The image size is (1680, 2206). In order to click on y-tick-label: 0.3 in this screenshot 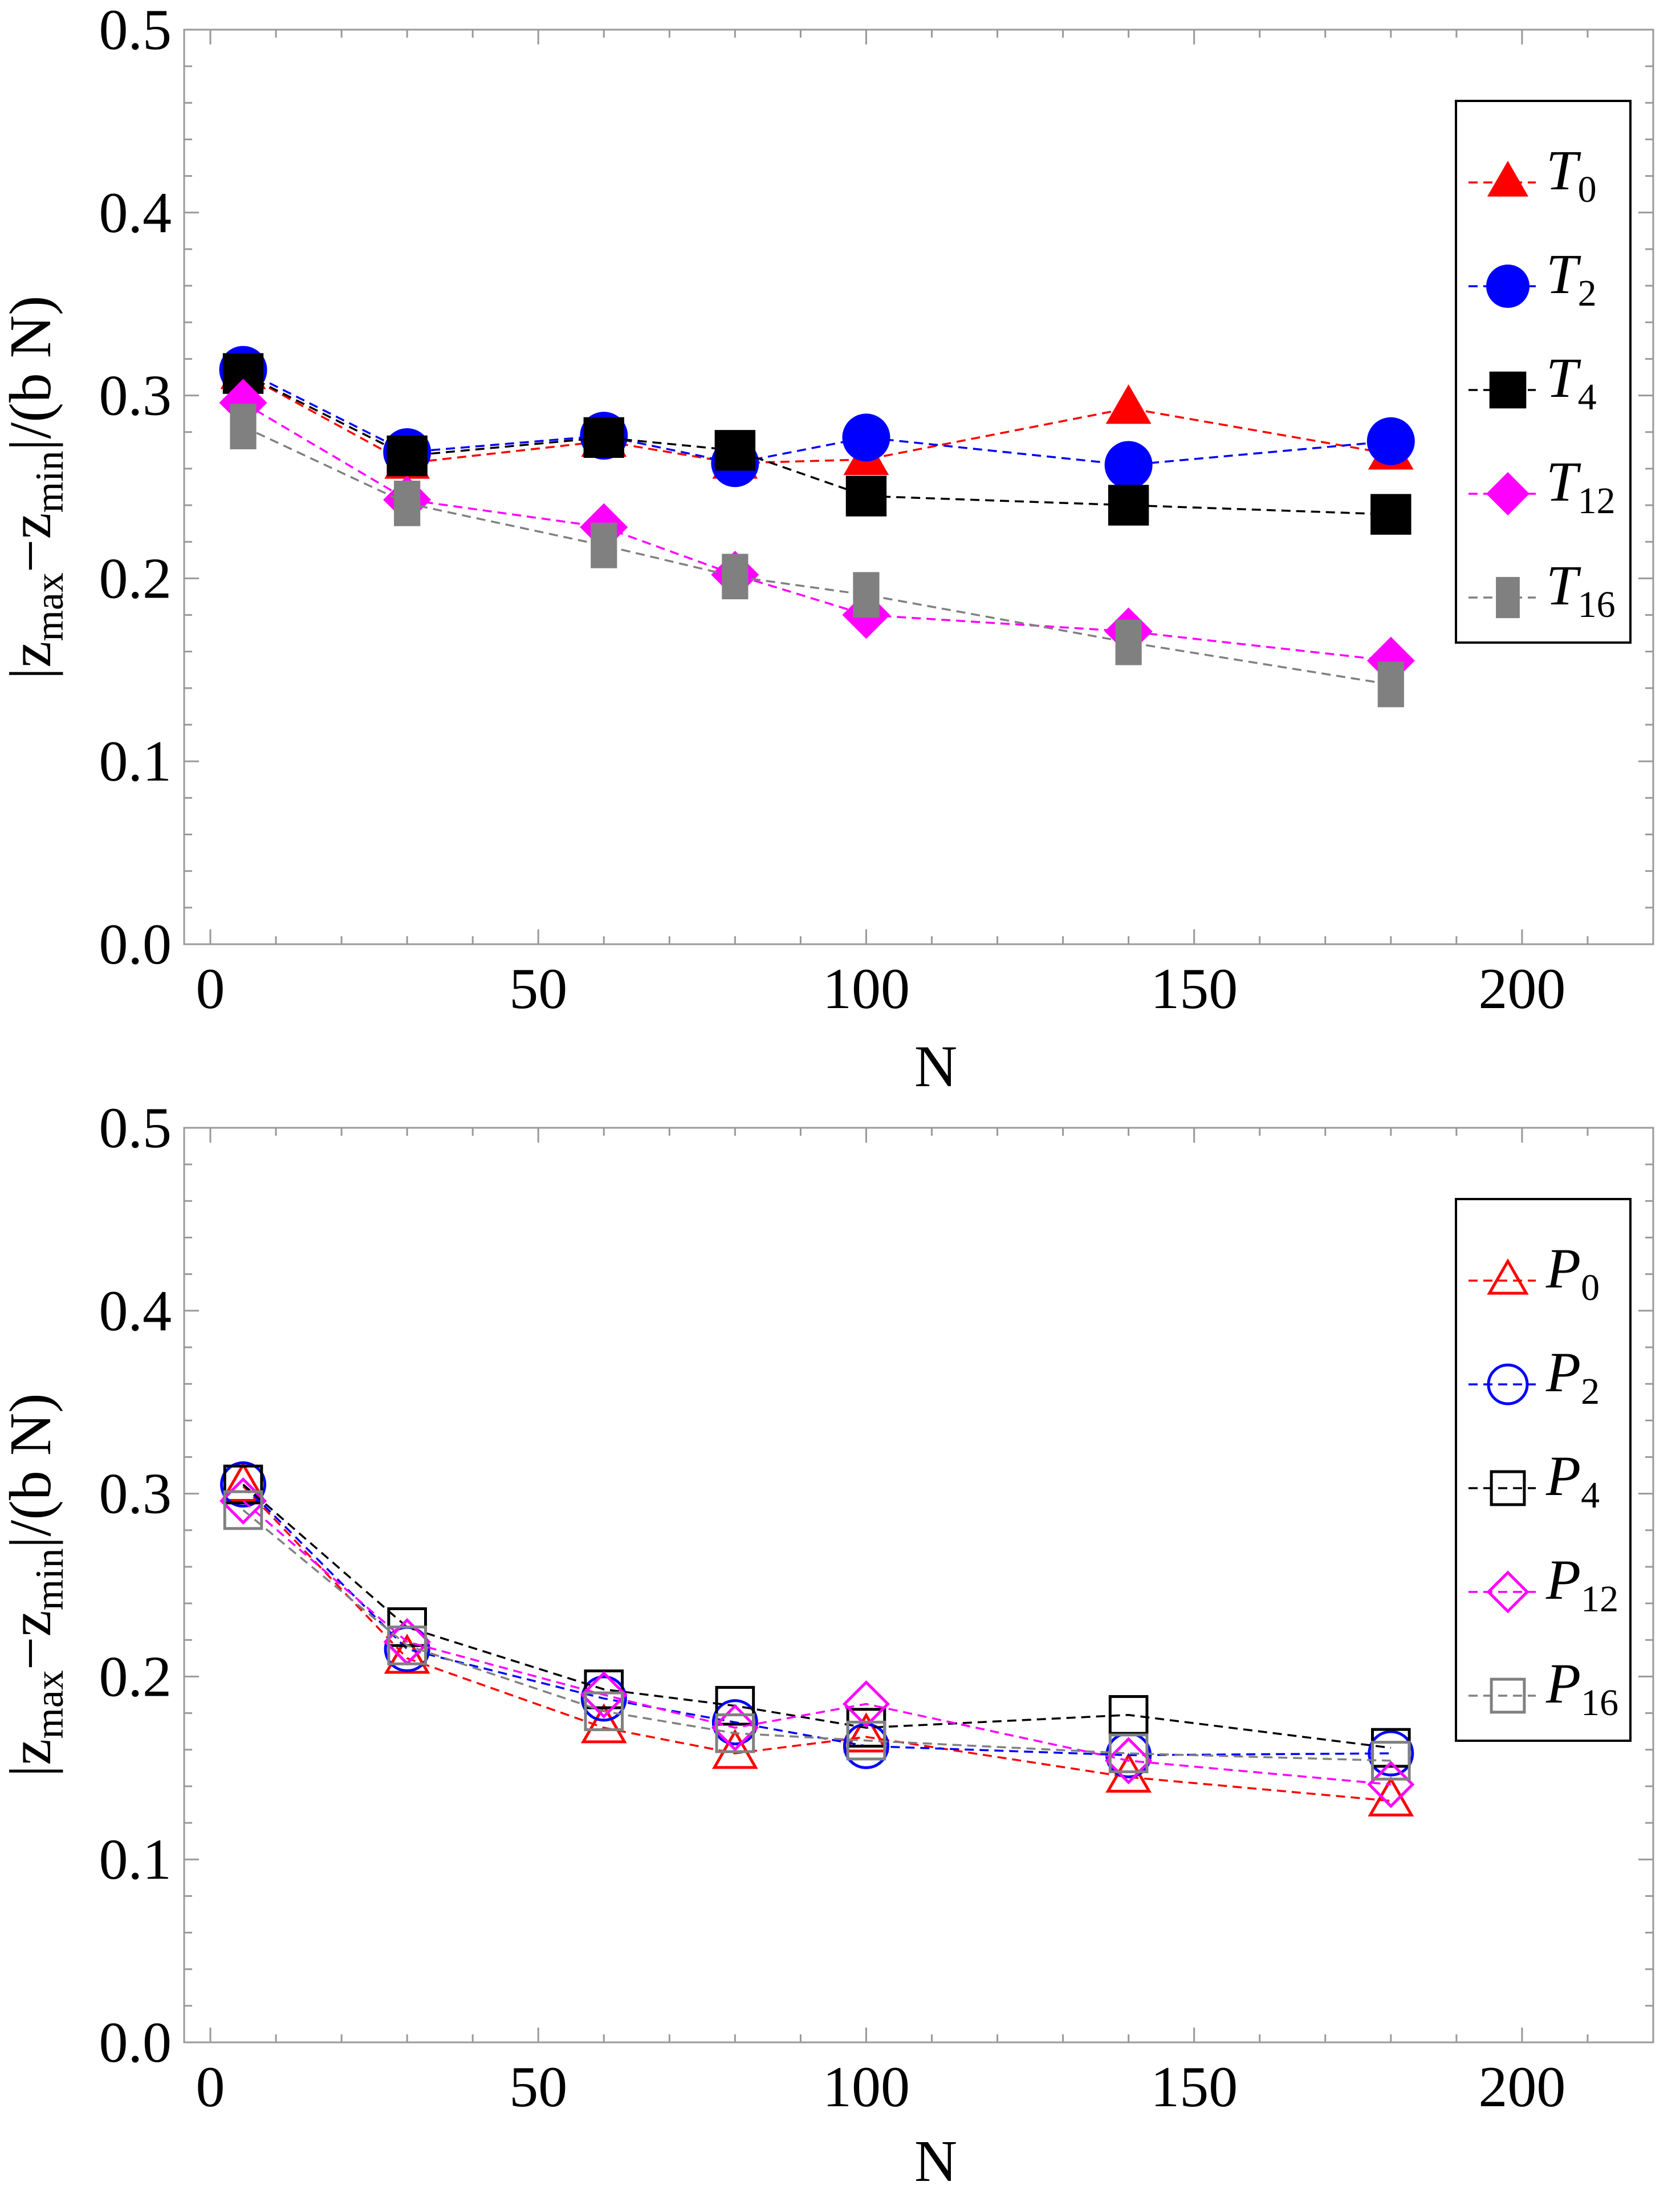, I will do `click(135, 396)`.